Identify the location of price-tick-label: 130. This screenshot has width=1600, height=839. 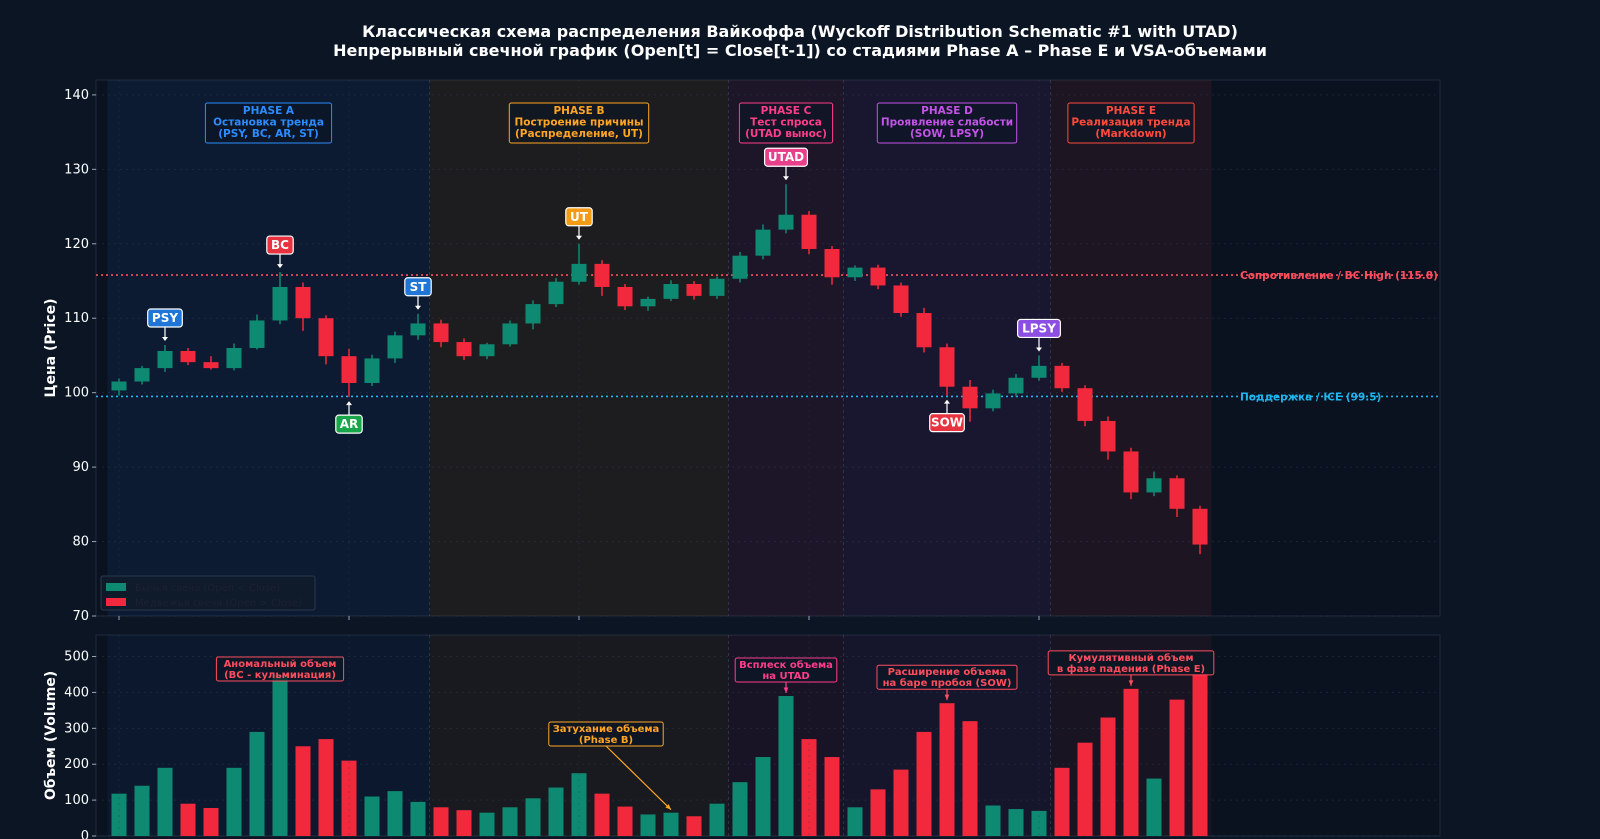
(76, 169).